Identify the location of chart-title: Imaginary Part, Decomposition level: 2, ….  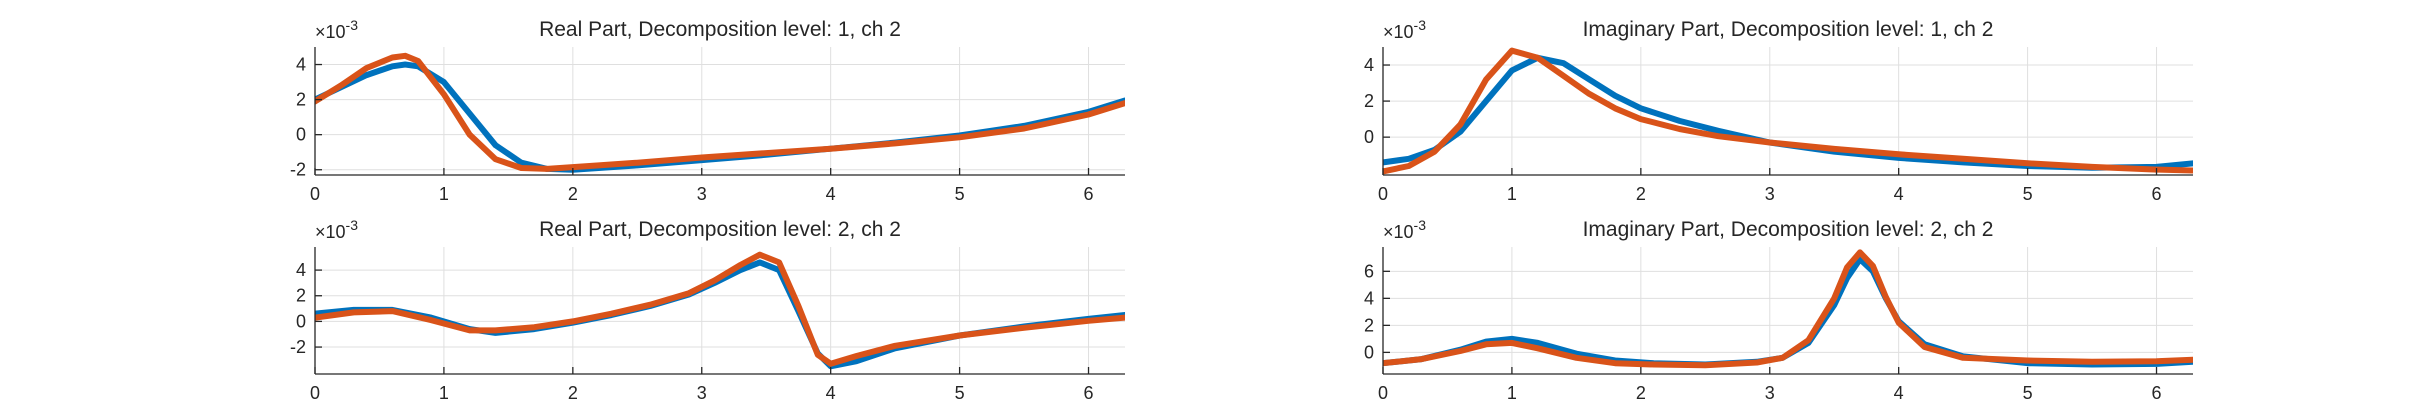
(1788, 229).